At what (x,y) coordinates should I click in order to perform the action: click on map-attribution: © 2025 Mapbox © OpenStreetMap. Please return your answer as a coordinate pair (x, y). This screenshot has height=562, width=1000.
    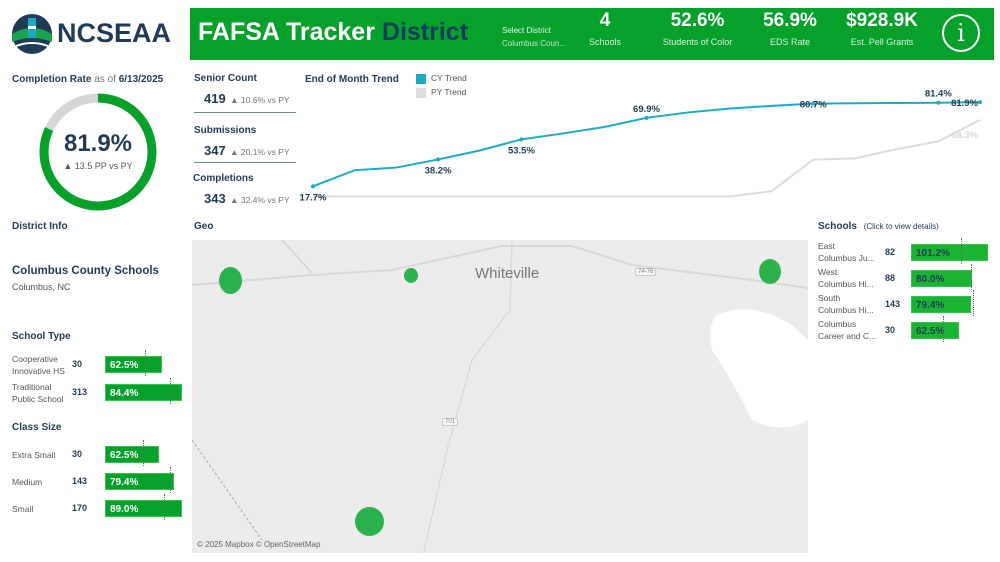
    Looking at the image, I should click on (259, 544).